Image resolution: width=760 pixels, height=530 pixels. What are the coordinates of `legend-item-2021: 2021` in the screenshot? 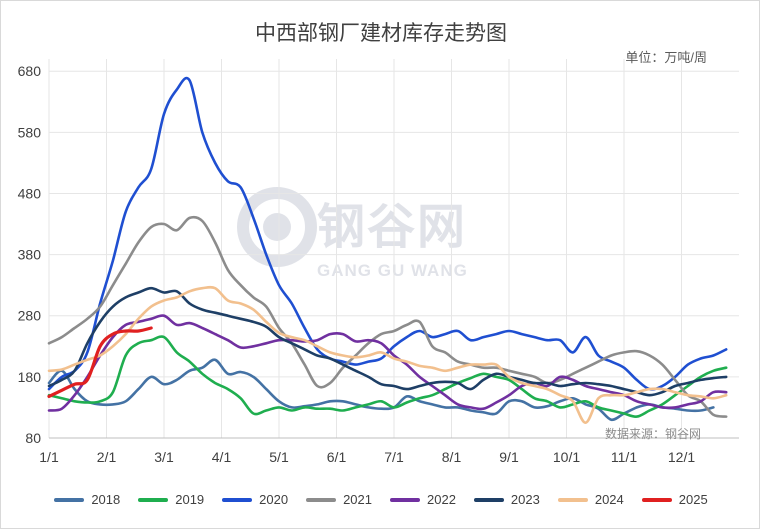 It's located at (339, 499).